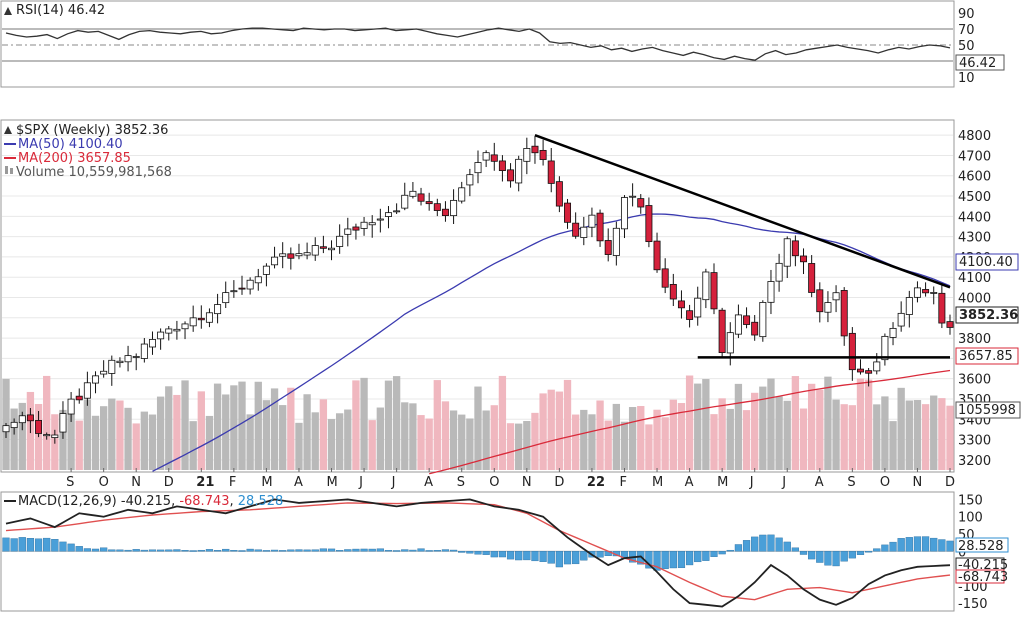  Describe the element at coordinates (742, 211) in the screenshot. I see `resistance-trendline` at that location.